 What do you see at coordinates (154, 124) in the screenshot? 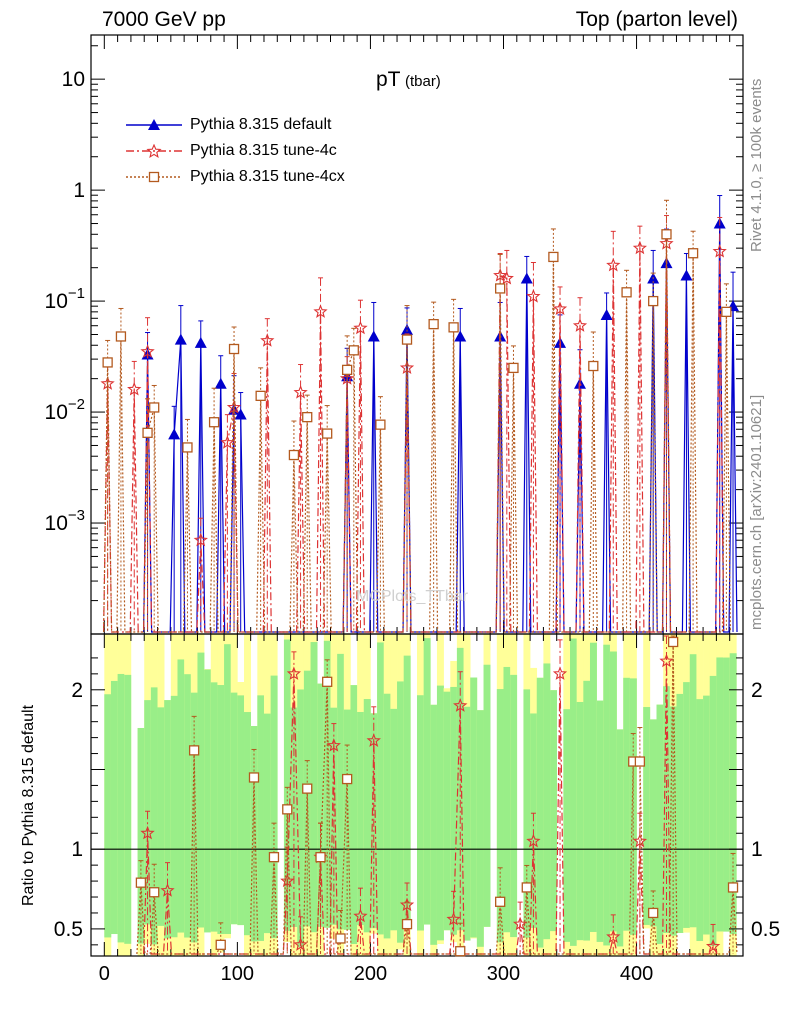
I see `legend-marker-triangle-icon` at bounding box center [154, 124].